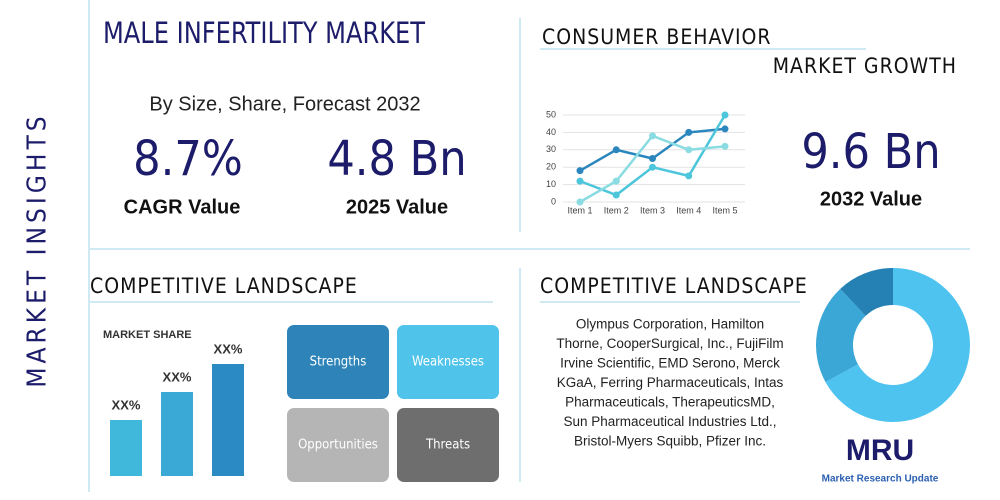  What do you see at coordinates (396, 159) in the screenshot?
I see `stat-value: 4.8 Bn` at bounding box center [396, 159].